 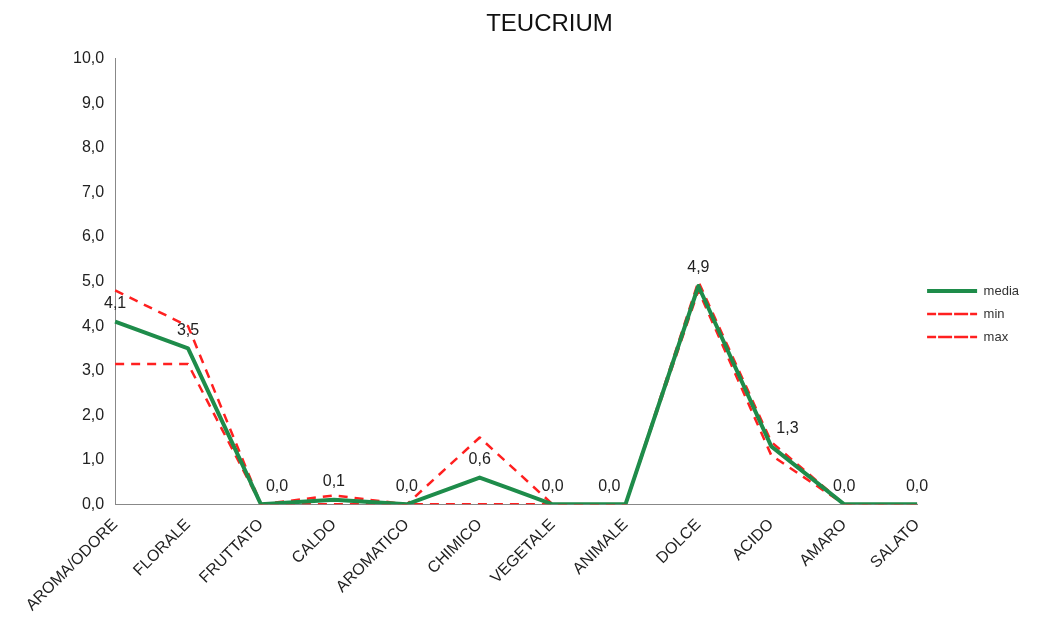 I want to click on y-tick-label: 9,0, so click(x=93, y=102).